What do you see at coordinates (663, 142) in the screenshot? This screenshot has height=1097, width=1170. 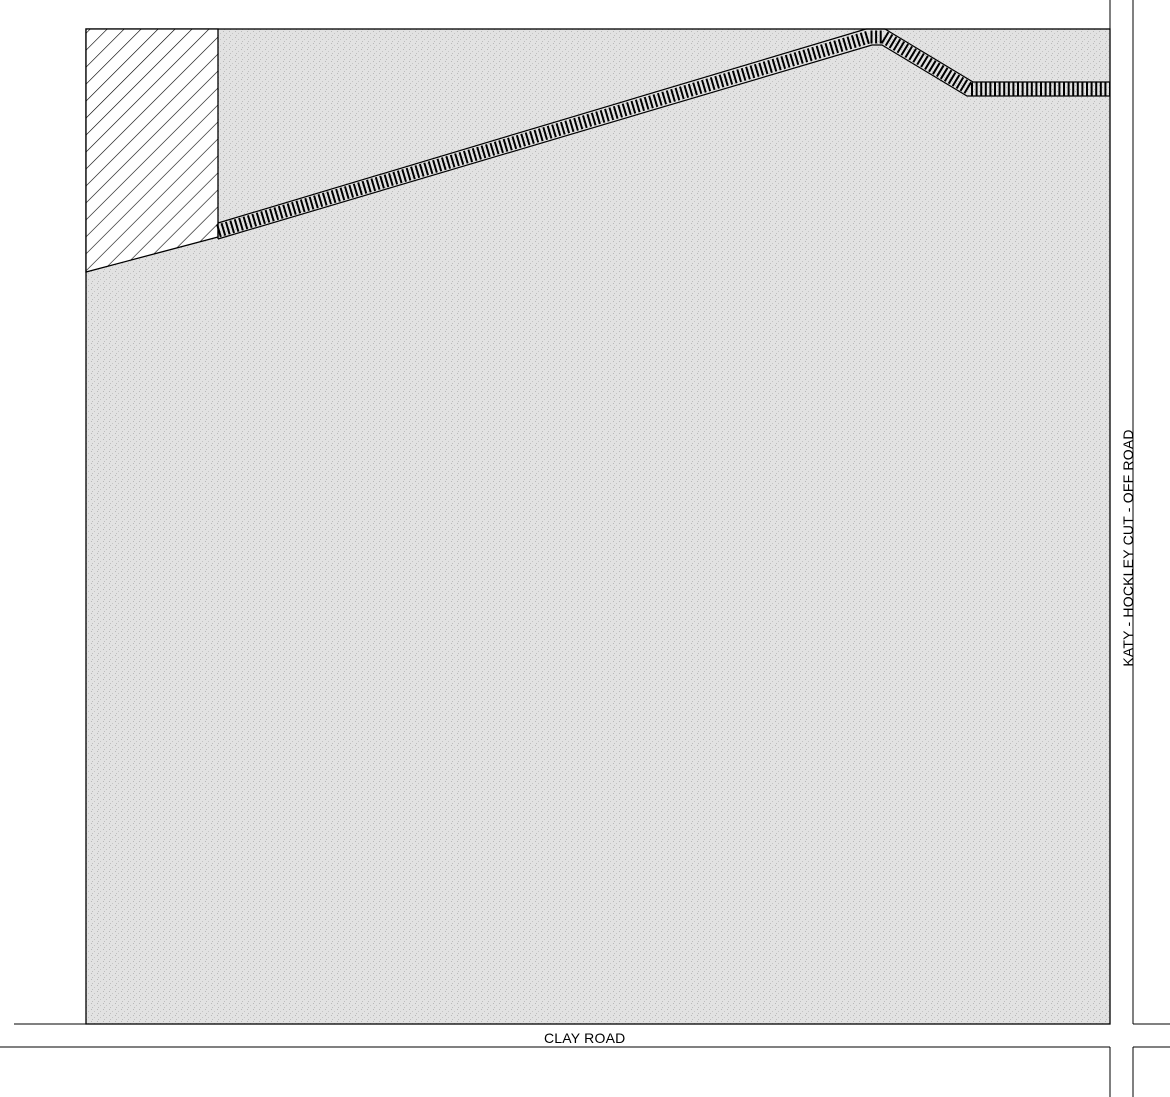 I see `easement-strip-inner-edge` at bounding box center [663, 142].